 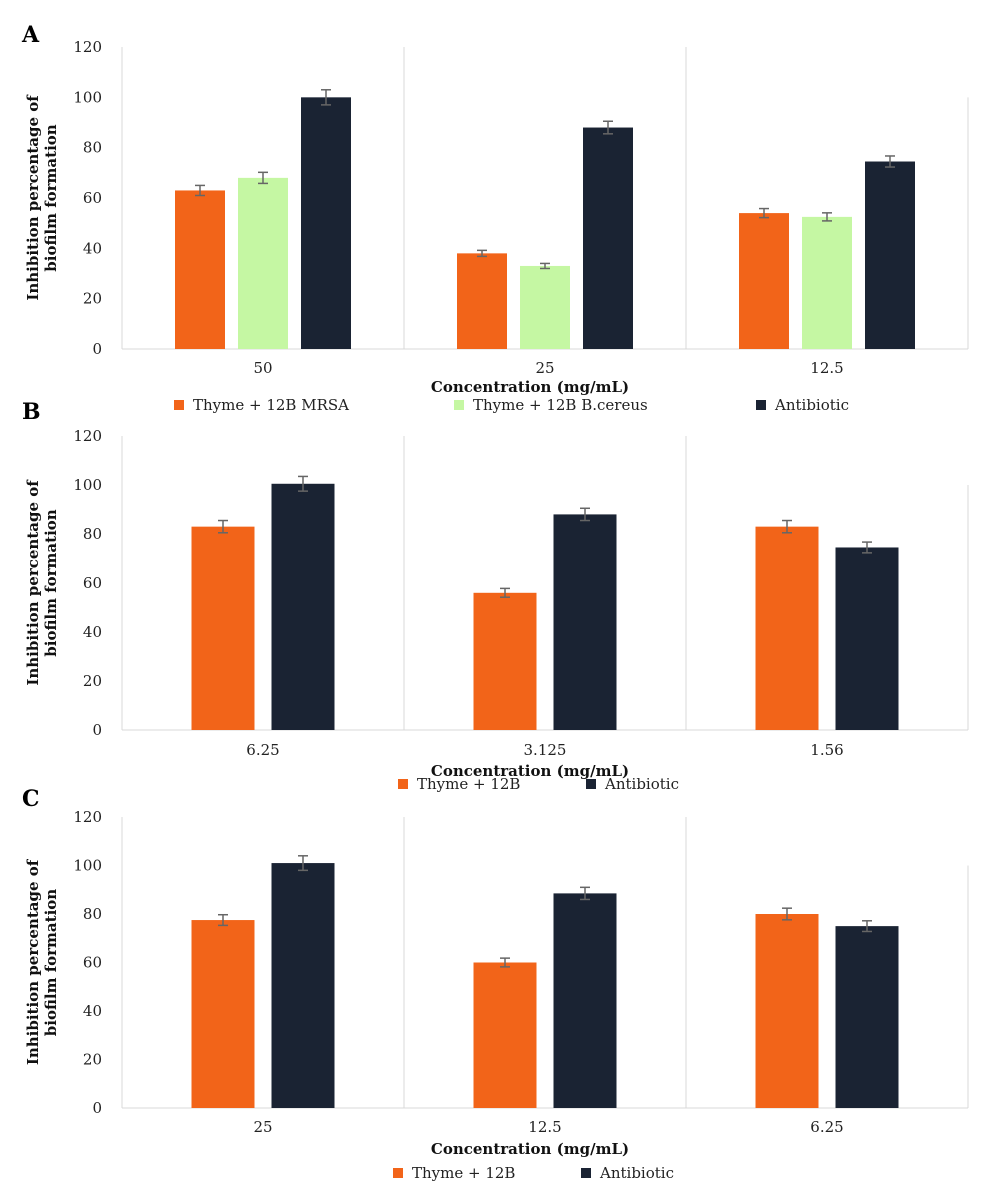 What do you see at coordinates (31, 412) in the screenshot?
I see `panel-letter: B` at bounding box center [31, 412].